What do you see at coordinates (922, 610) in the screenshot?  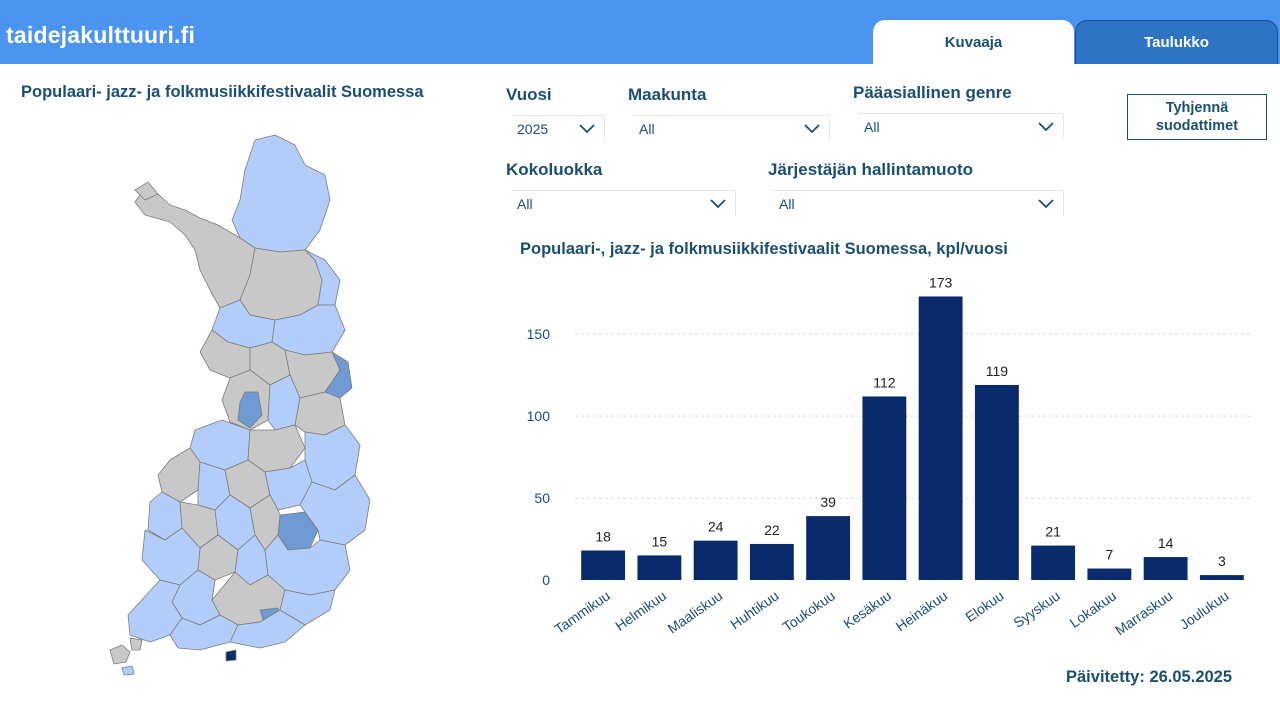 I see `x-tick-label: Heinäkuu` at bounding box center [922, 610].